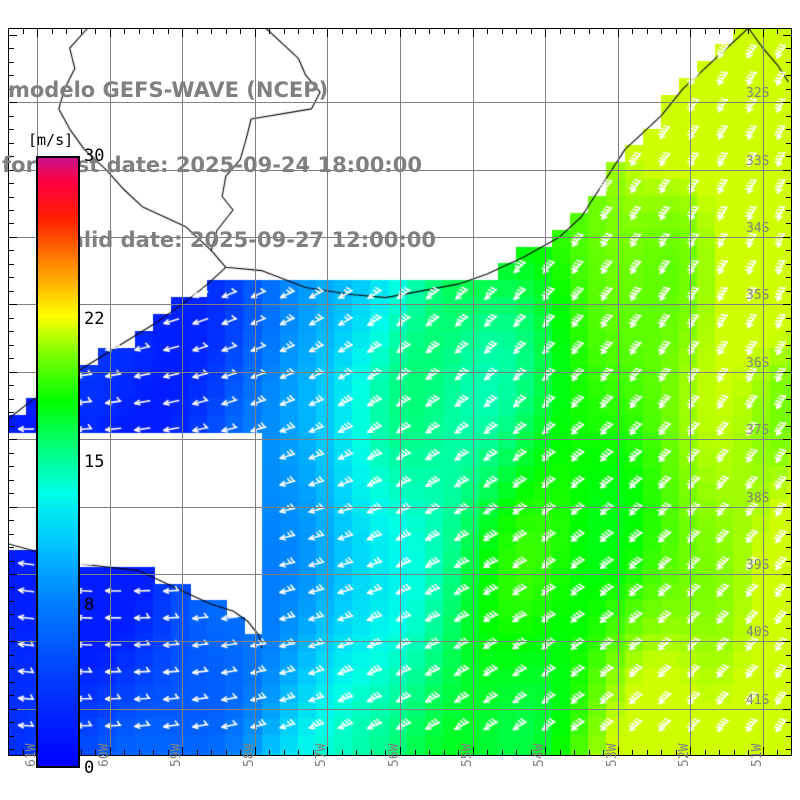  Describe the element at coordinates (177, 755) in the screenshot. I see `lon-label-59W: 59W` at that location.